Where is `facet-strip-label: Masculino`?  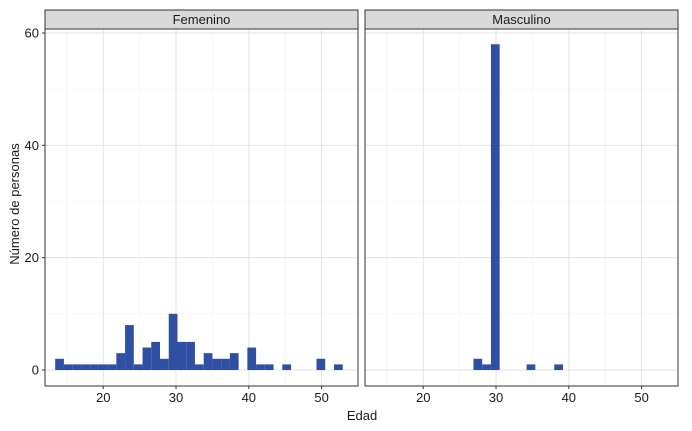 facet-strip-label: Masculino is located at coordinates (521, 19).